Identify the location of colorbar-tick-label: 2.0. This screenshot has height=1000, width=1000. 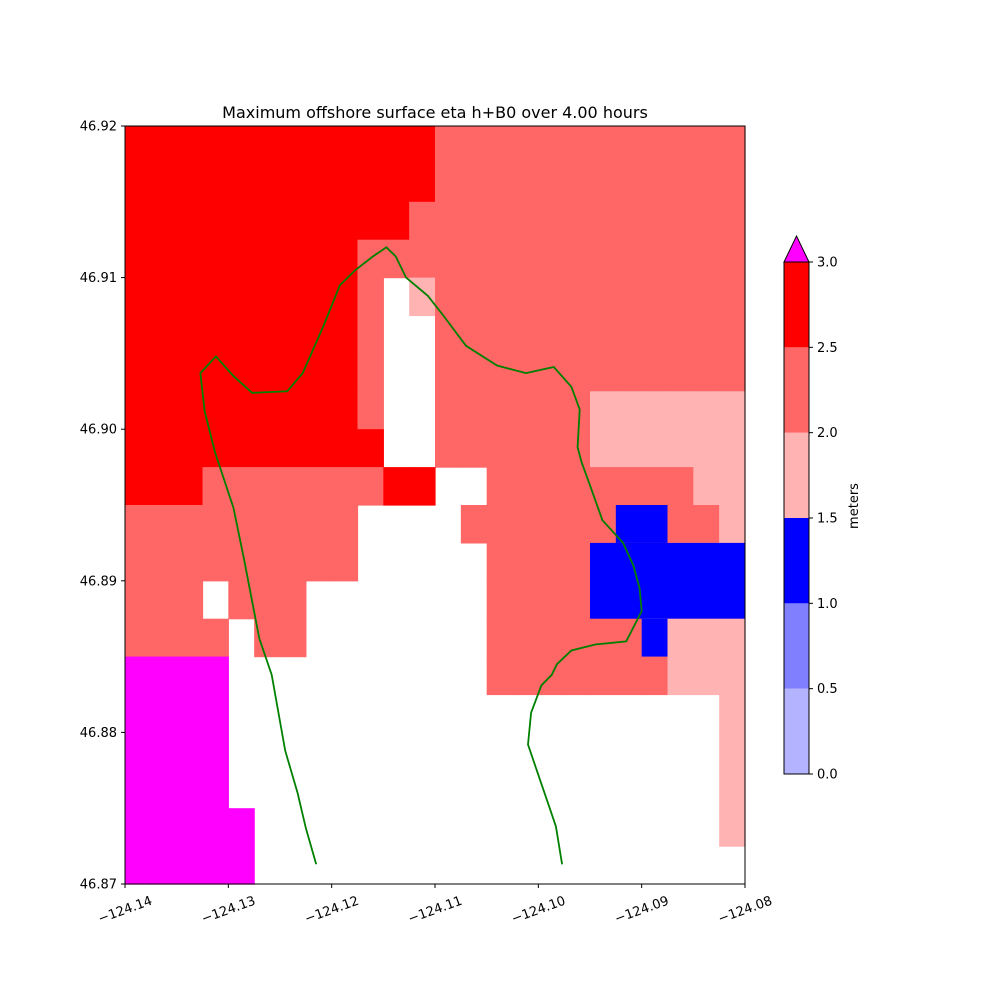
(827, 433).